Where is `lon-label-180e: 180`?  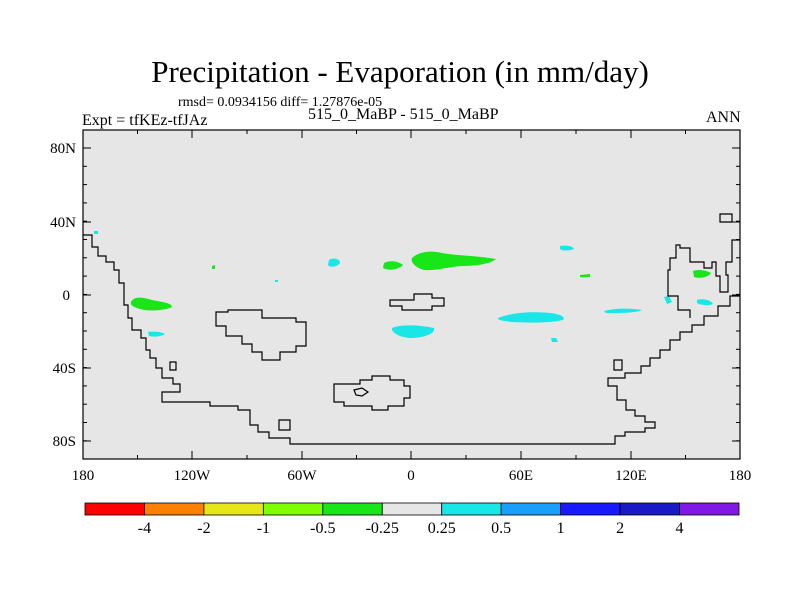 lon-label-180e: 180 is located at coordinates (740, 476).